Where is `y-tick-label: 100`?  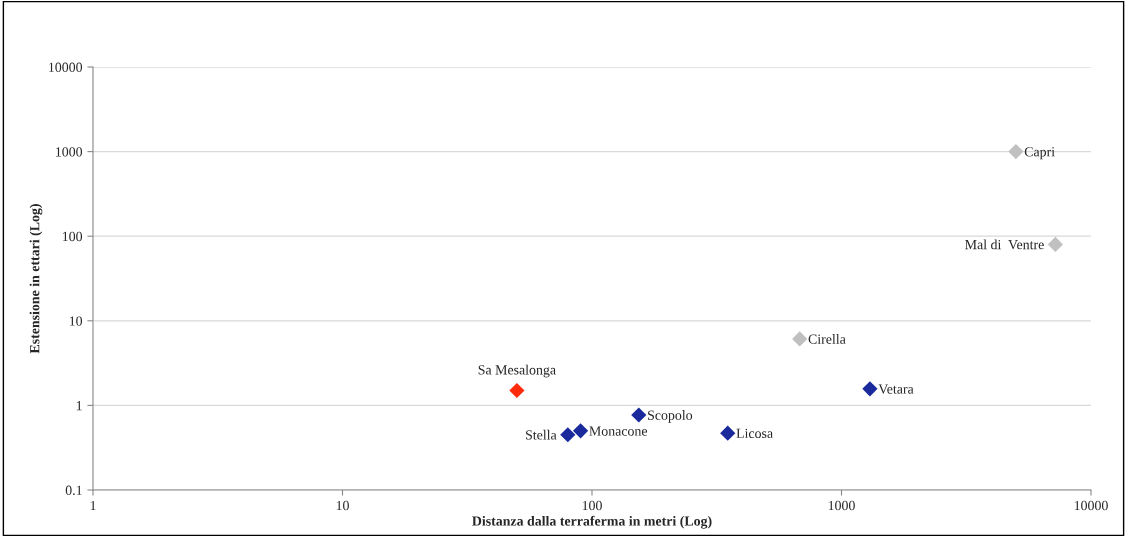
y-tick-label: 100 is located at coordinates (72, 236).